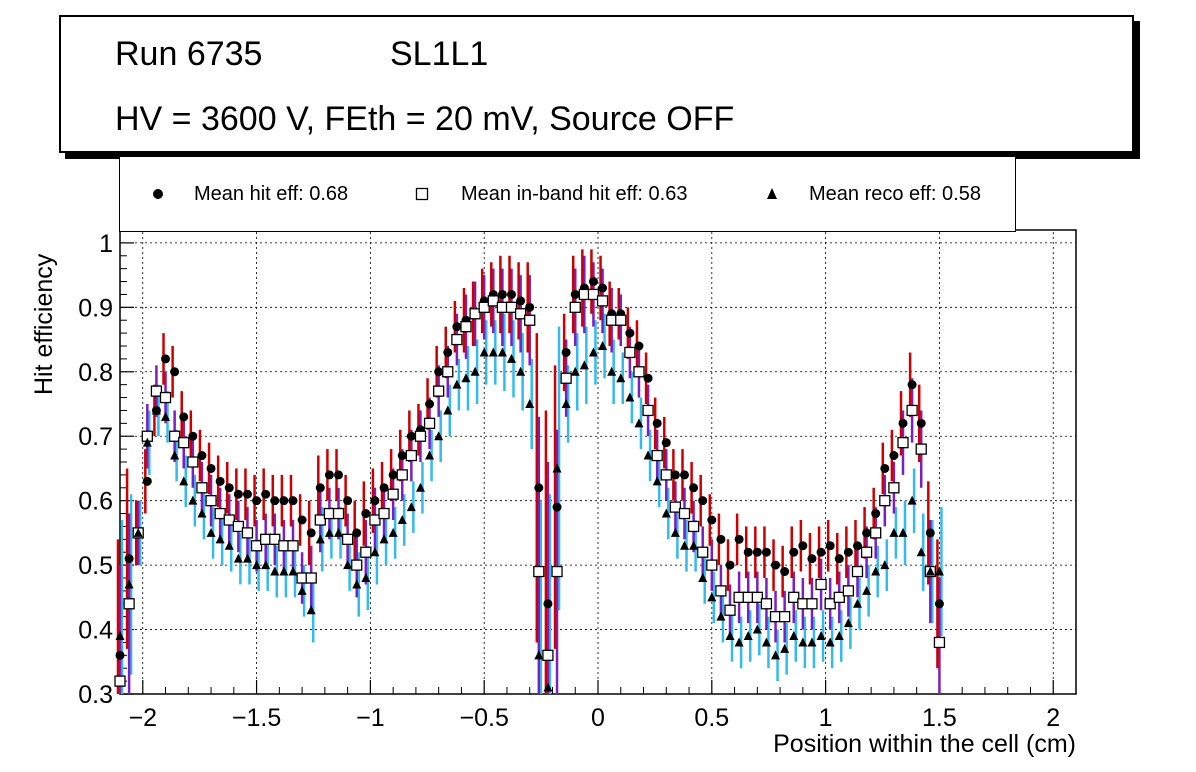  I want to click on legend-label-reco: Mean reco eff: 0.58, so click(895, 194).